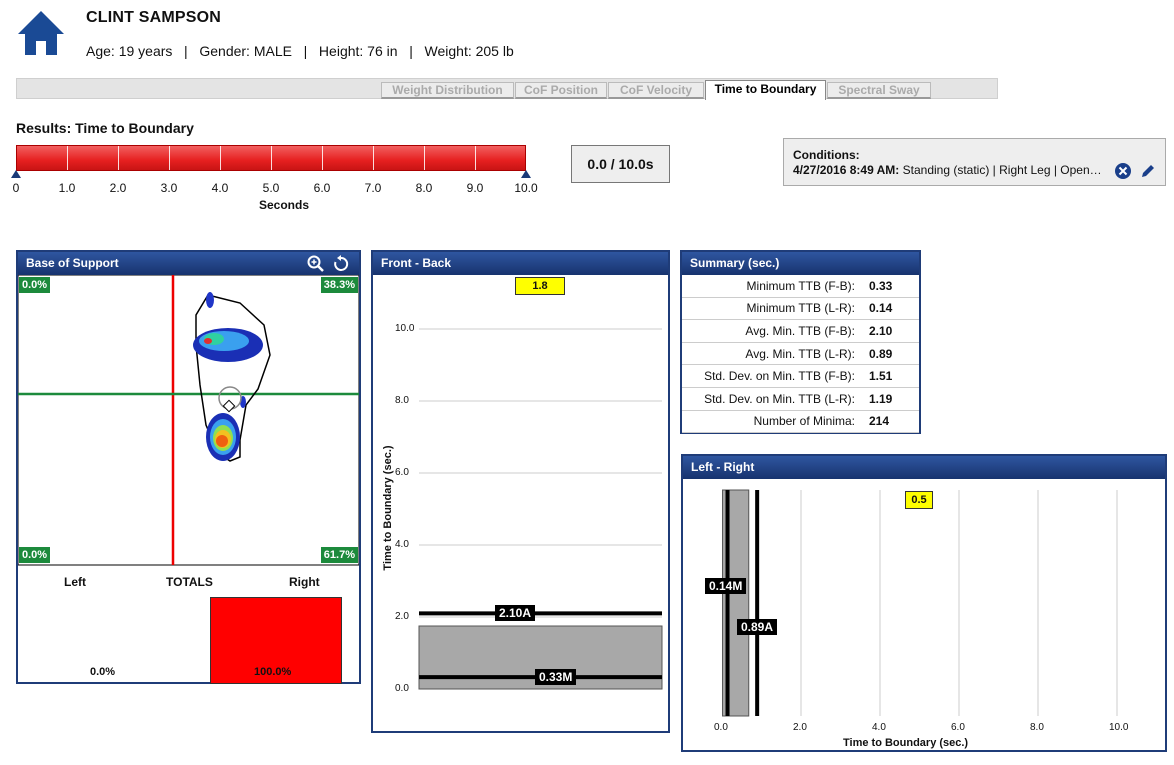 This screenshot has width=1174, height=765. Describe the element at coordinates (339, 555) in the screenshot. I see `quadrant-bottom-right: 61.7%` at that location.